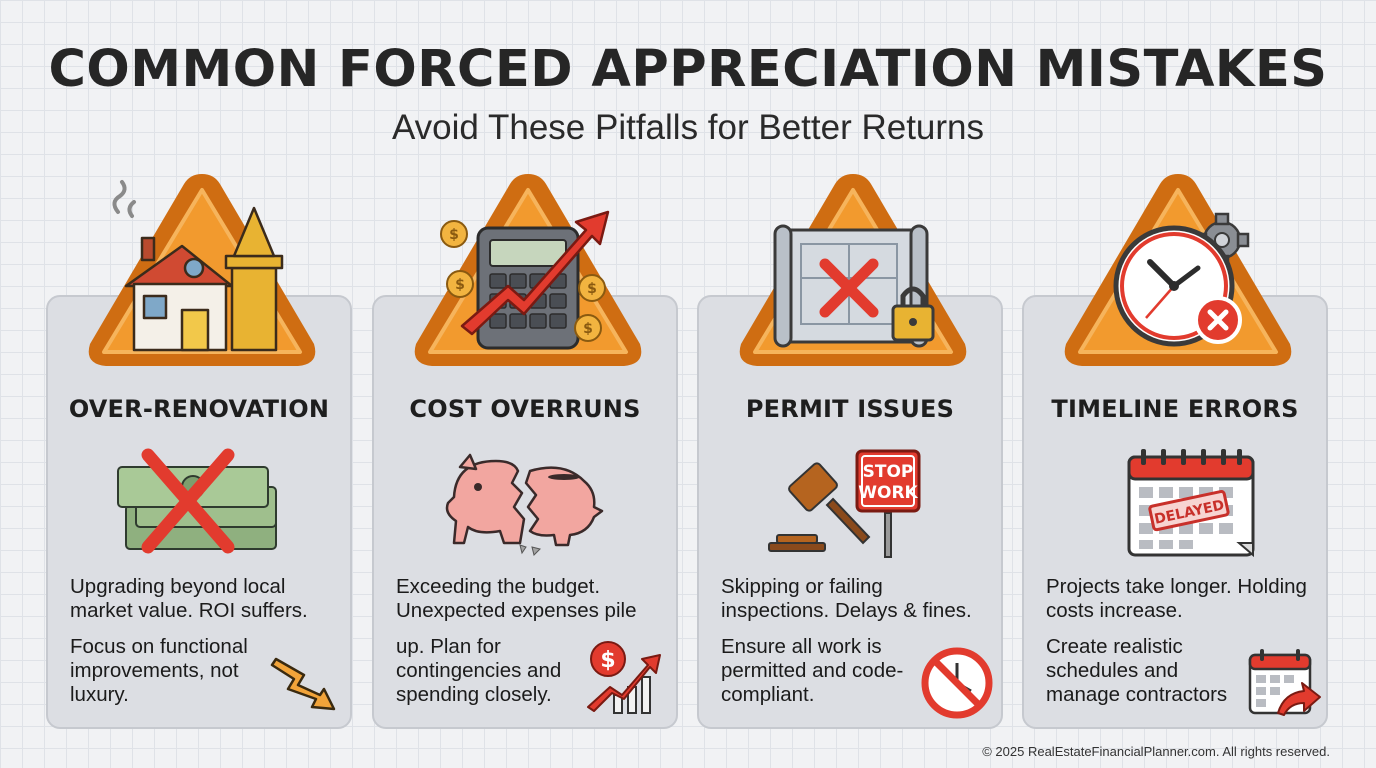 The image size is (1376, 768). What do you see at coordinates (525, 409) in the screenshot?
I see `card-title: COST OVERRUNS` at bounding box center [525, 409].